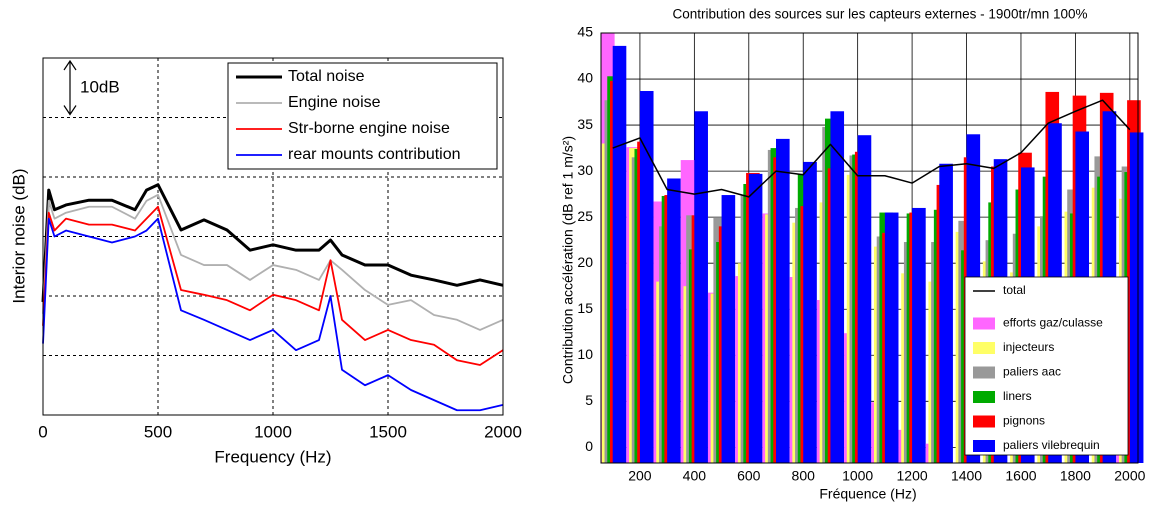 This screenshot has height=506, width=1152. What do you see at coordinates (1032, 372) in the screenshot?
I see `legend-label: paliers aac` at bounding box center [1032, 372].